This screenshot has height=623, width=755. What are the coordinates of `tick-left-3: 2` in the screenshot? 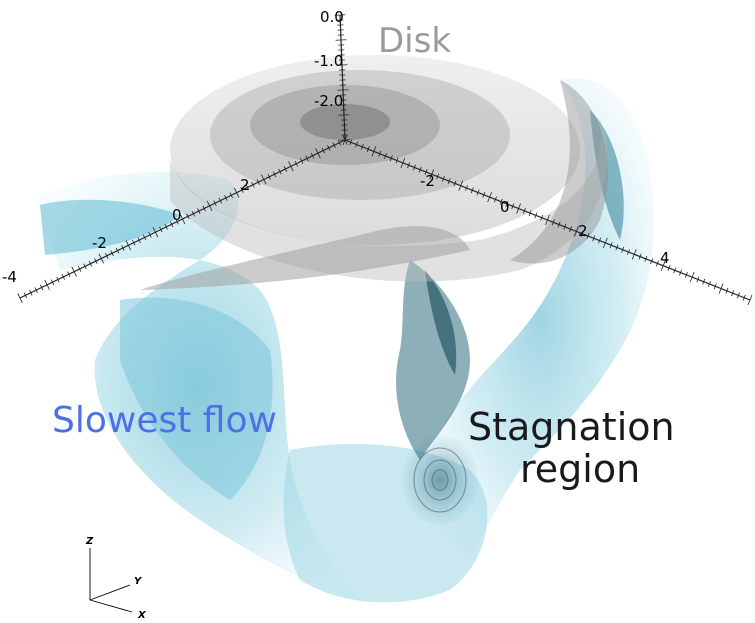 It's located at (245, 185).